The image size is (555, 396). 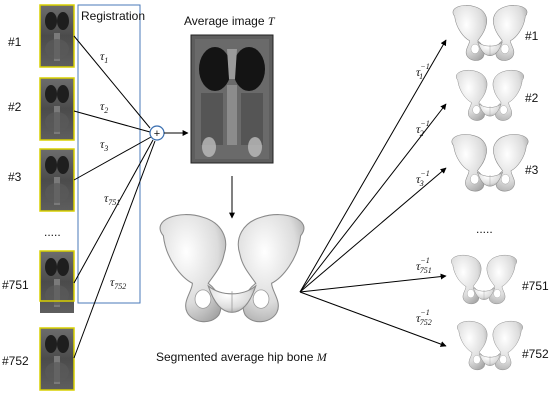 What do you see at coordinates (104, 145) in the screenshot?
I see `tau-label-3: τ3` at bounding box center [104, 145].